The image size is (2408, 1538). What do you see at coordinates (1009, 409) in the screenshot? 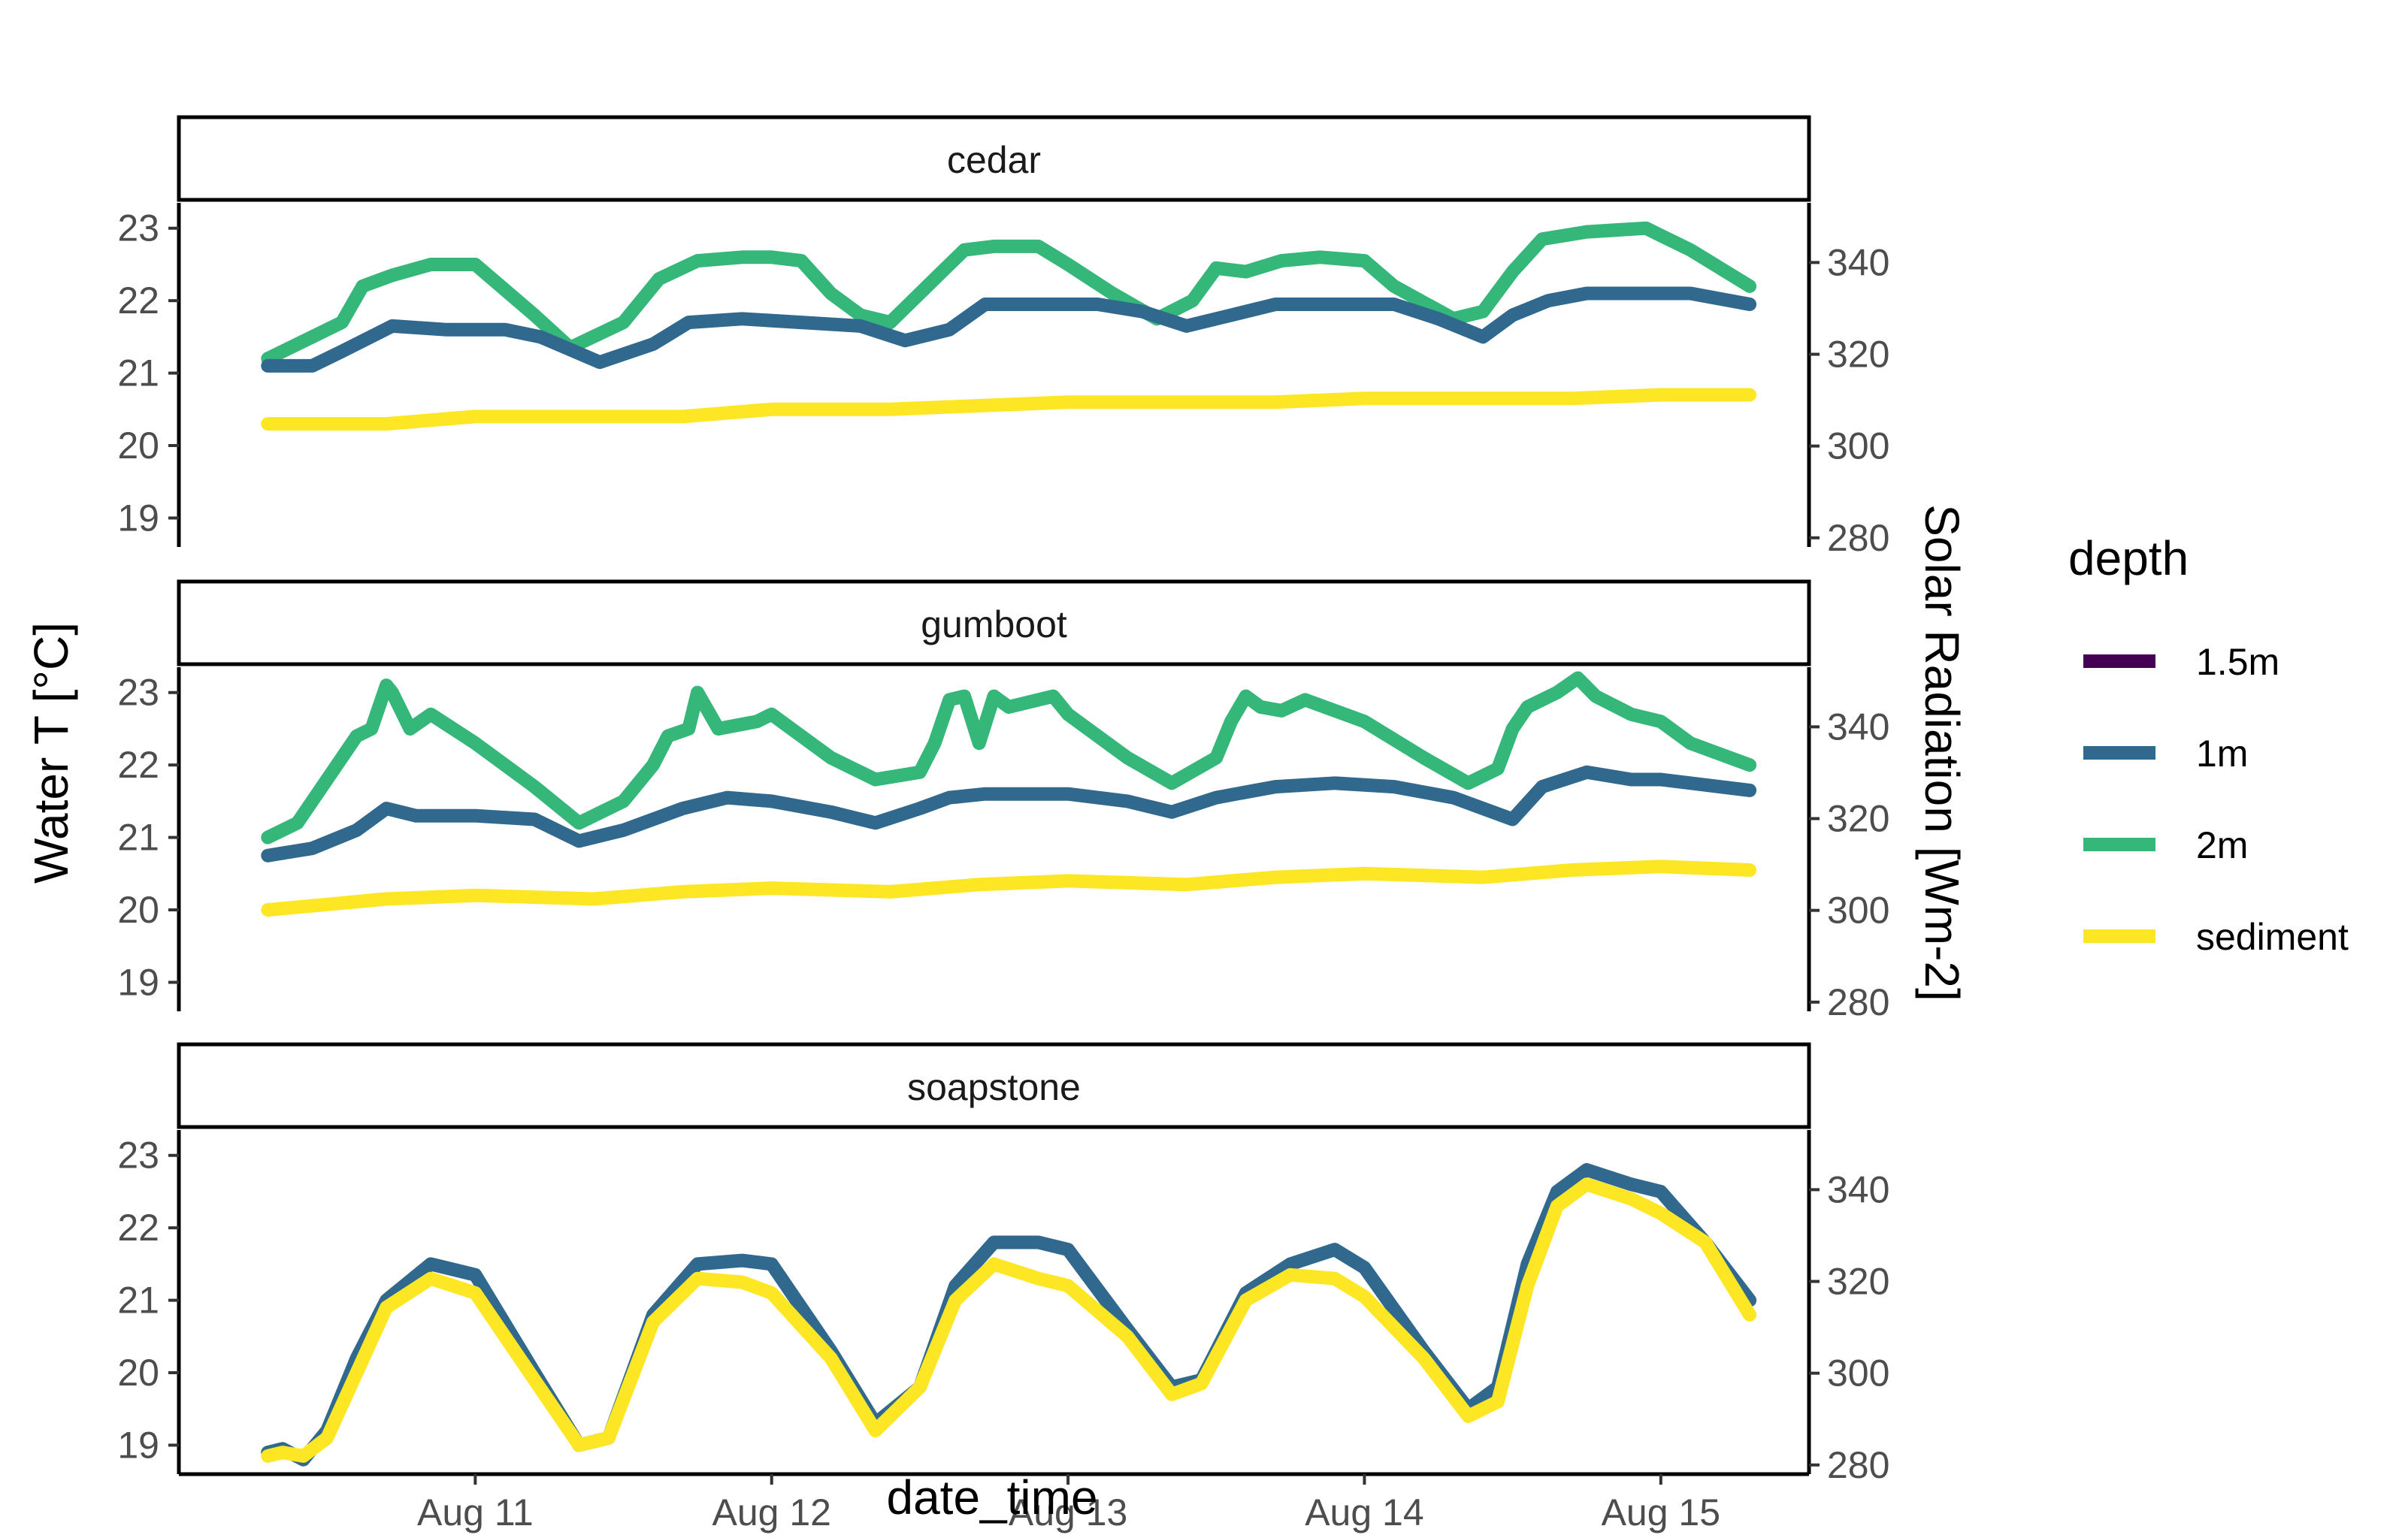
I see `series-line-cedar-sediment` at bounding box center [1009, 409].